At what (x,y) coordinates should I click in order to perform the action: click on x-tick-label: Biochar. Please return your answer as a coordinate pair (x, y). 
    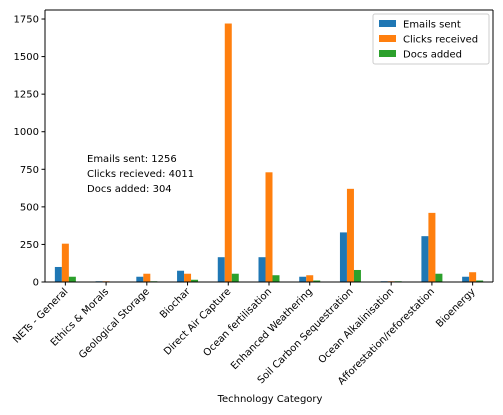
    Looking at the image, I should click on (175, 303).